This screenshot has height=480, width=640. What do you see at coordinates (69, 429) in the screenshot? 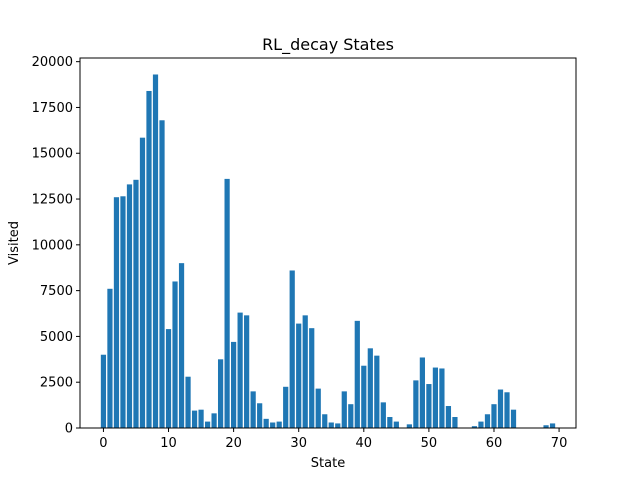
I see `y-tick-label: 0` at bounding box center [69, 429].